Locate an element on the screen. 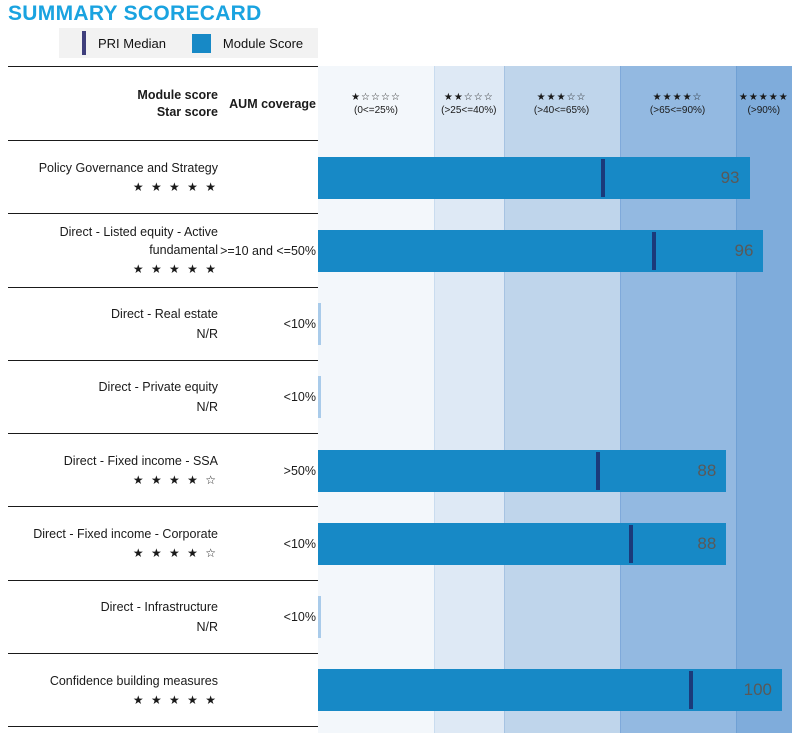  band-header-range: (>40<=65%) is located at coordinates (561, 110).